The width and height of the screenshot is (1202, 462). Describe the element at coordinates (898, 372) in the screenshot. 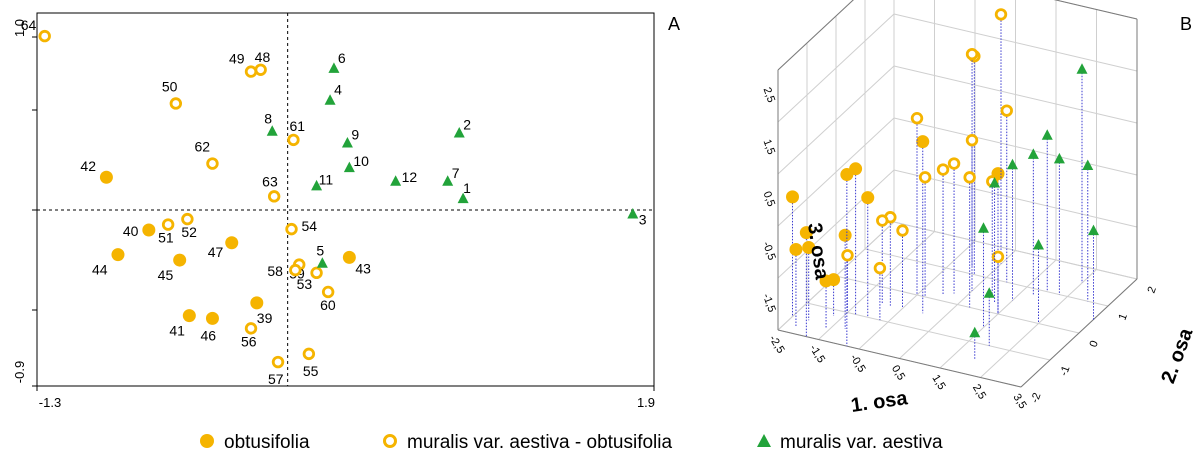

I see `x-tick-label: 0,5` at that location.